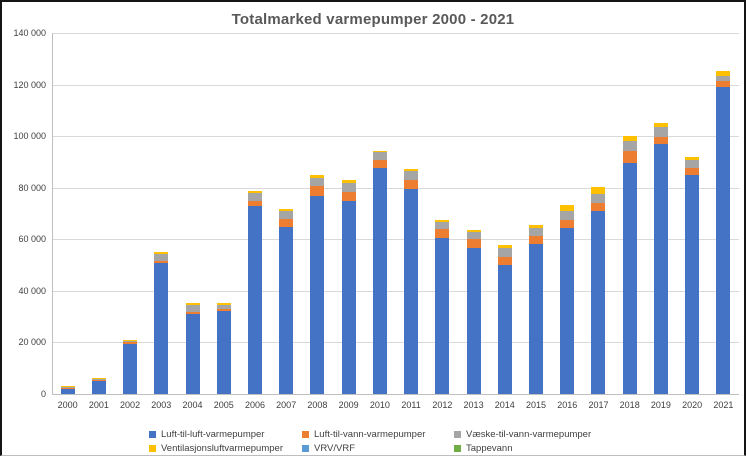  Describe the element at coordinates (598, 405) in the screenshot. I see `x-axis-tick-label: 2017` at that location.